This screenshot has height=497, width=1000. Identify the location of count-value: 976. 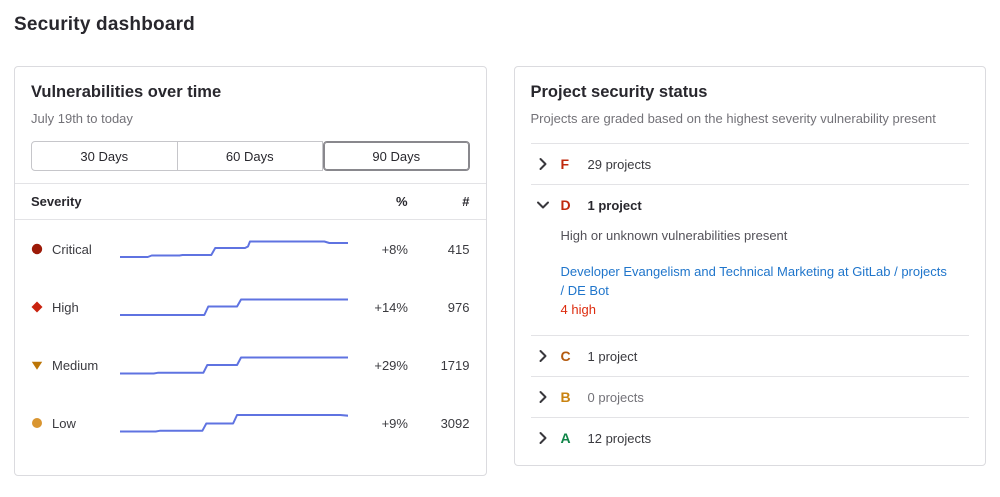
(458, 307).